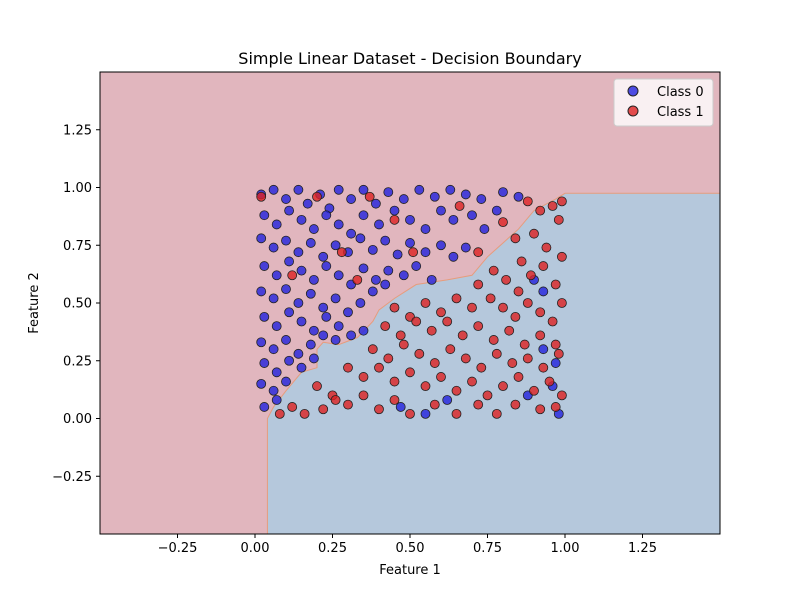 This screenshot has width=800, height=604. I want to click on legend-box, so click(663, 102).